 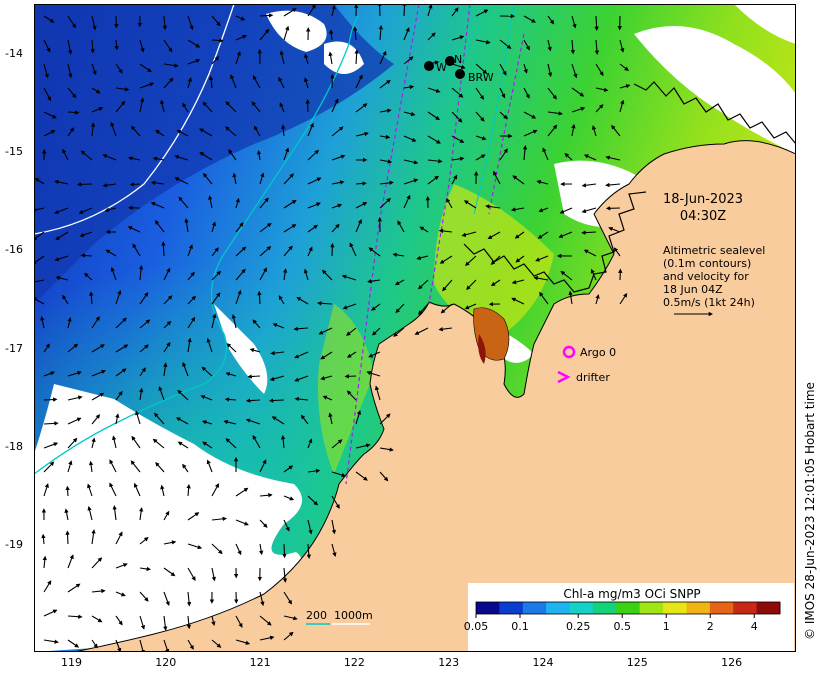 What do you see at coordinates (754, 626) in the screenshot?
I see `colorbar-tick-label: 4` at bounding box center [754, 626].